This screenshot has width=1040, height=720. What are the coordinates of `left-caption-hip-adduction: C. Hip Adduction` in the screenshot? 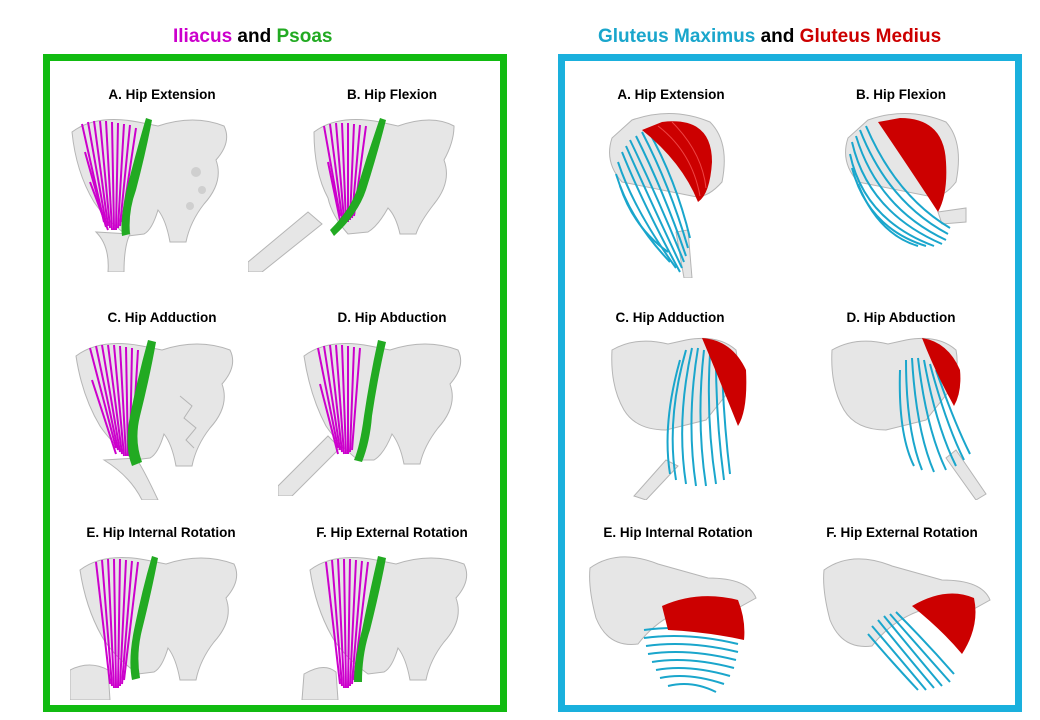 It's located at (162, 317).